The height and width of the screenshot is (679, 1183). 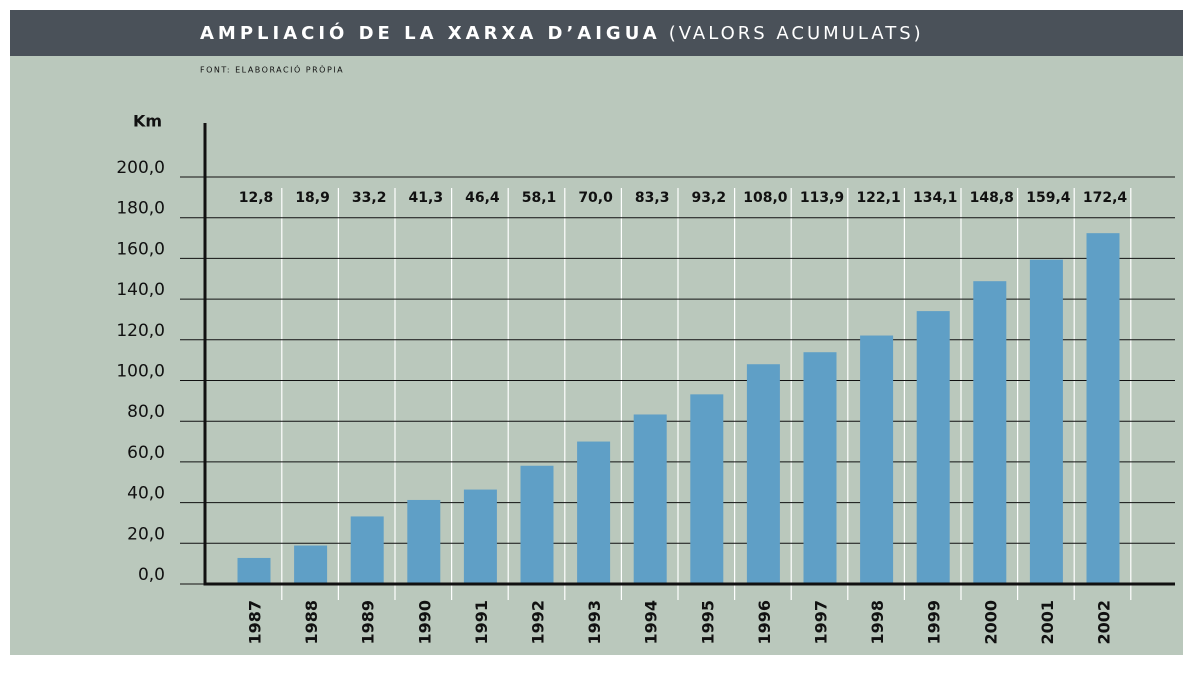 What do you see at coordinates (146, 453) in the screenshot?
I see `y-tick-label: 60,0` at bounding box center [146, 453].